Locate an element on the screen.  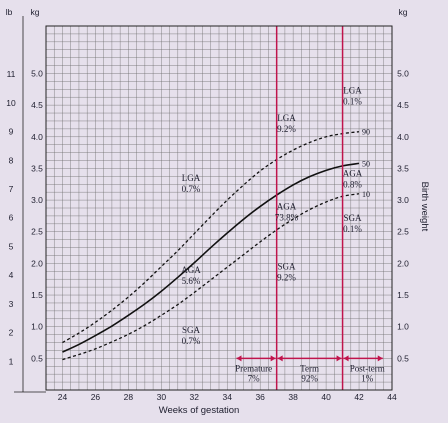
kg-tick-label-right: 4.5 is located at coordinates (403, 105).